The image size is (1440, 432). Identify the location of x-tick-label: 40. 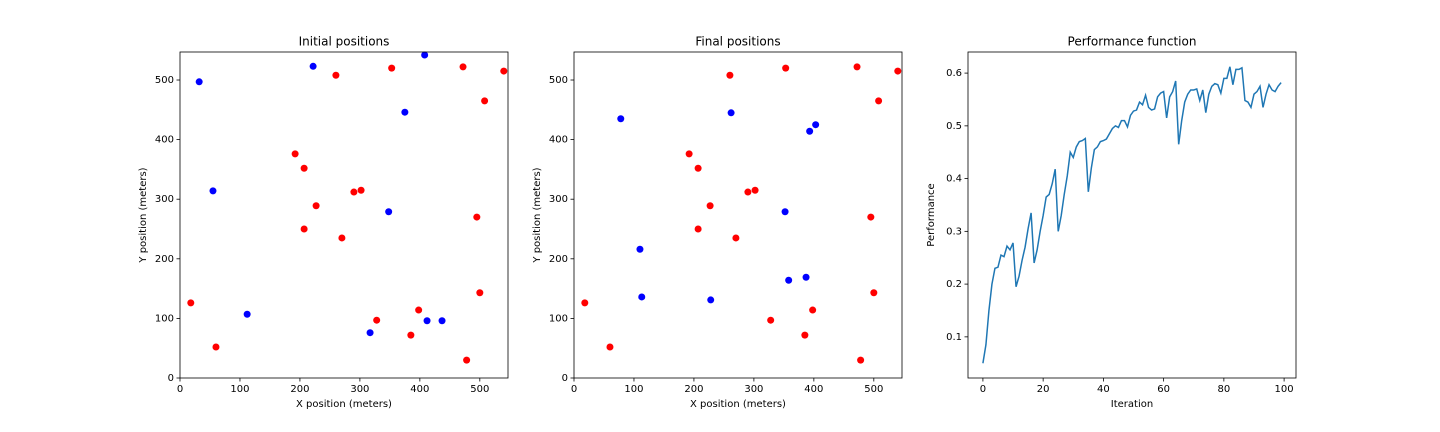
(1103, 389).